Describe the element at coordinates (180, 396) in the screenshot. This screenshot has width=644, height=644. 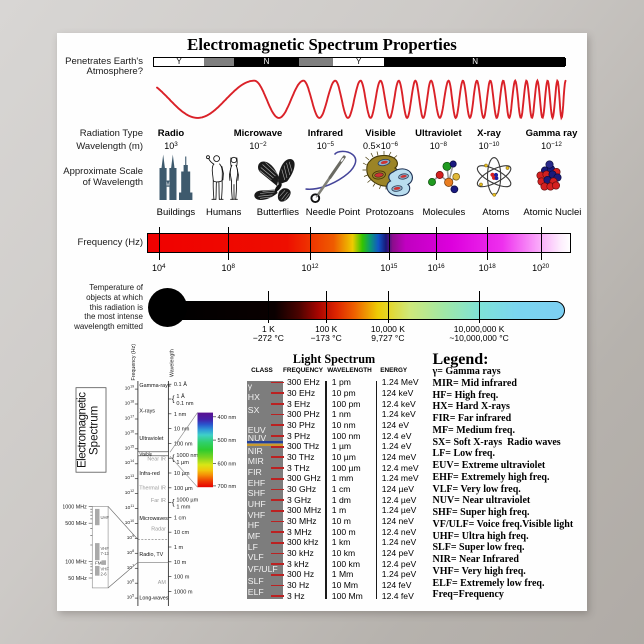
I see `svg-text: 1 Å` at that location.